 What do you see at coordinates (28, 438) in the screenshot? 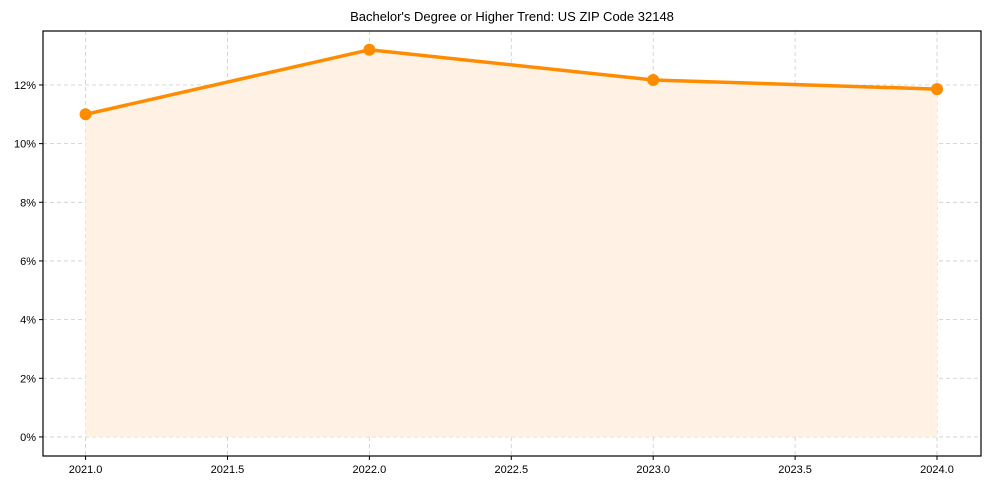
I see `y-tick-label: 0%` at bounding box center [28, 438].